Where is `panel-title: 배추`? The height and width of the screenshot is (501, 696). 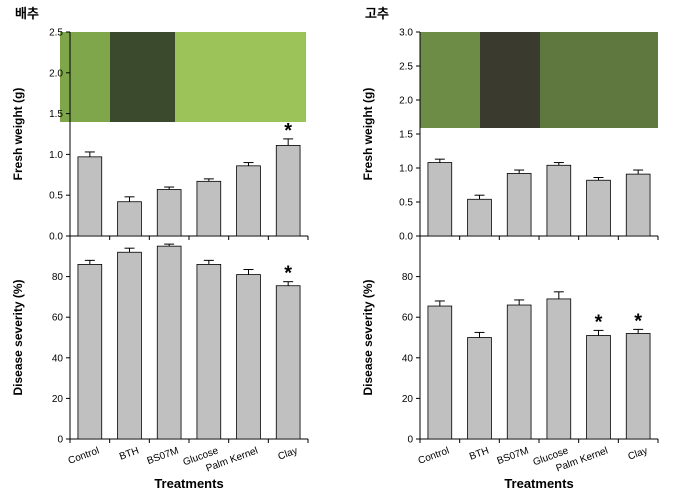 panel-title: 배추 is located at coordinates (27, 13).